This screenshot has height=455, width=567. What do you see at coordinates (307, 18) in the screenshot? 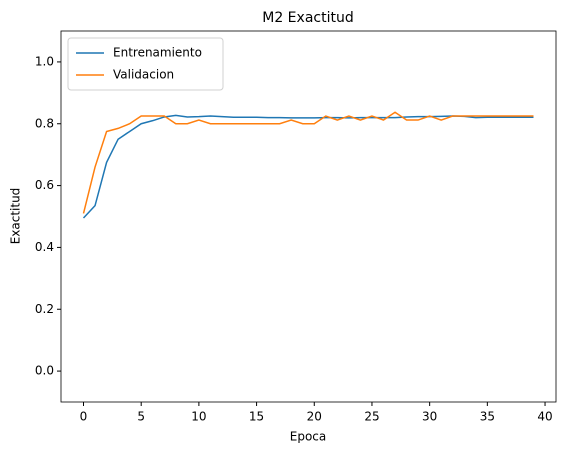
I see `chart-title: M2 Exactitud` at bounding box center [307, 18].